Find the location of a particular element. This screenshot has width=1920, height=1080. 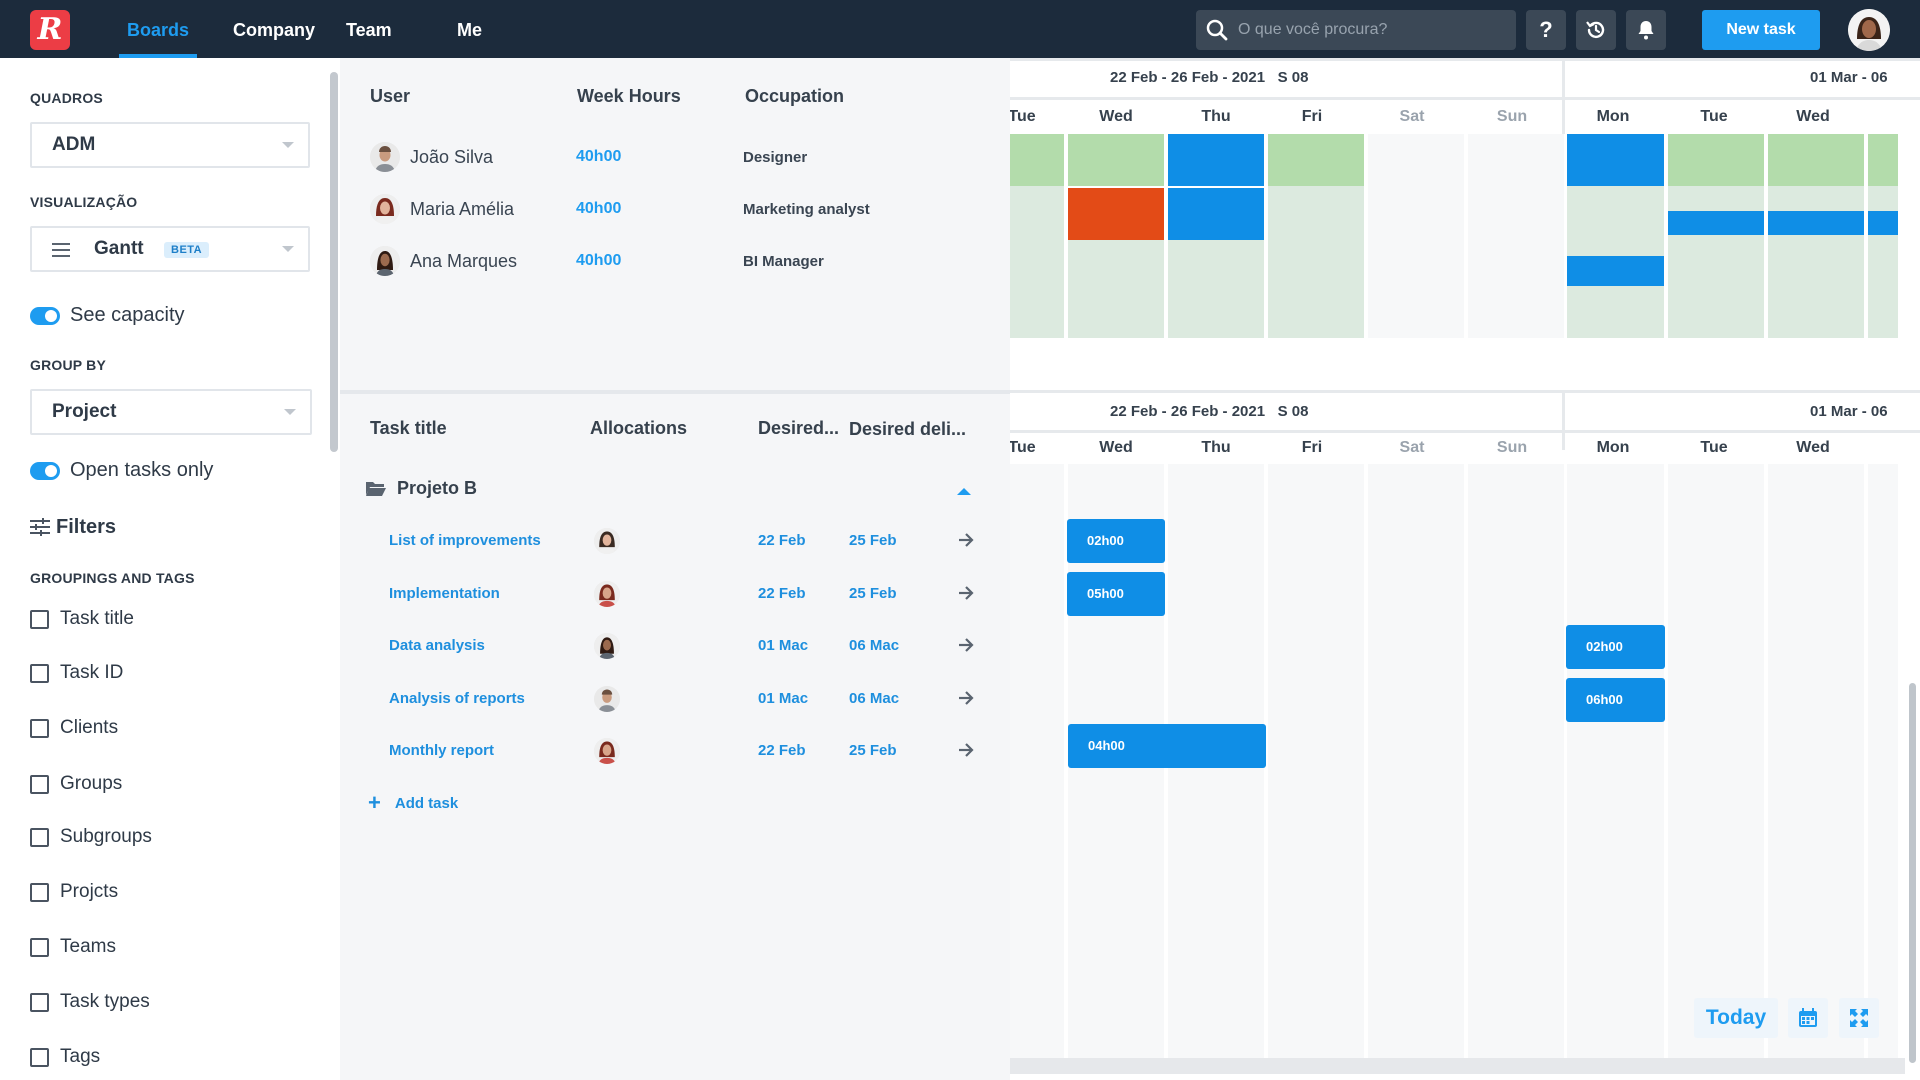

over-capacity-cell is located at coordinates (1116, 214).